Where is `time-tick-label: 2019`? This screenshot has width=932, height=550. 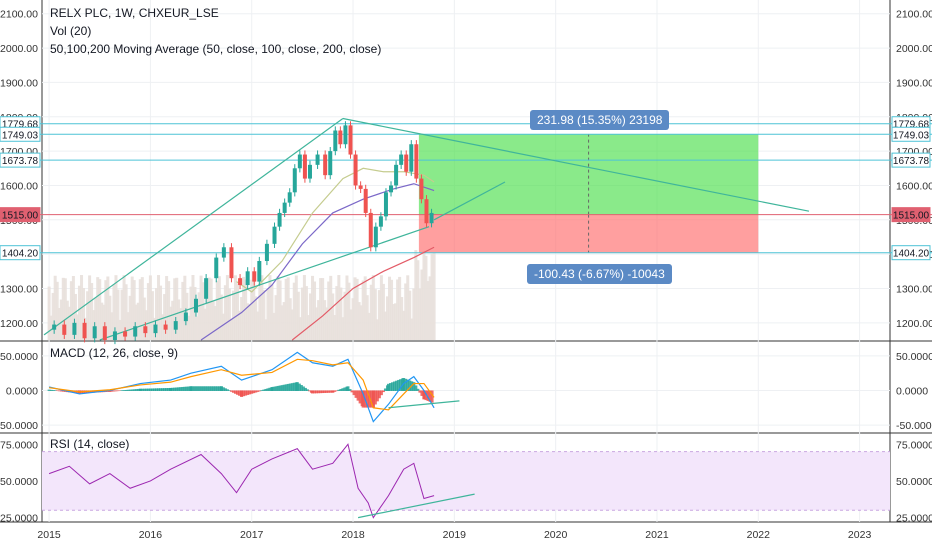
time-tick-label: 2019 is located at coordinates (455, 535).